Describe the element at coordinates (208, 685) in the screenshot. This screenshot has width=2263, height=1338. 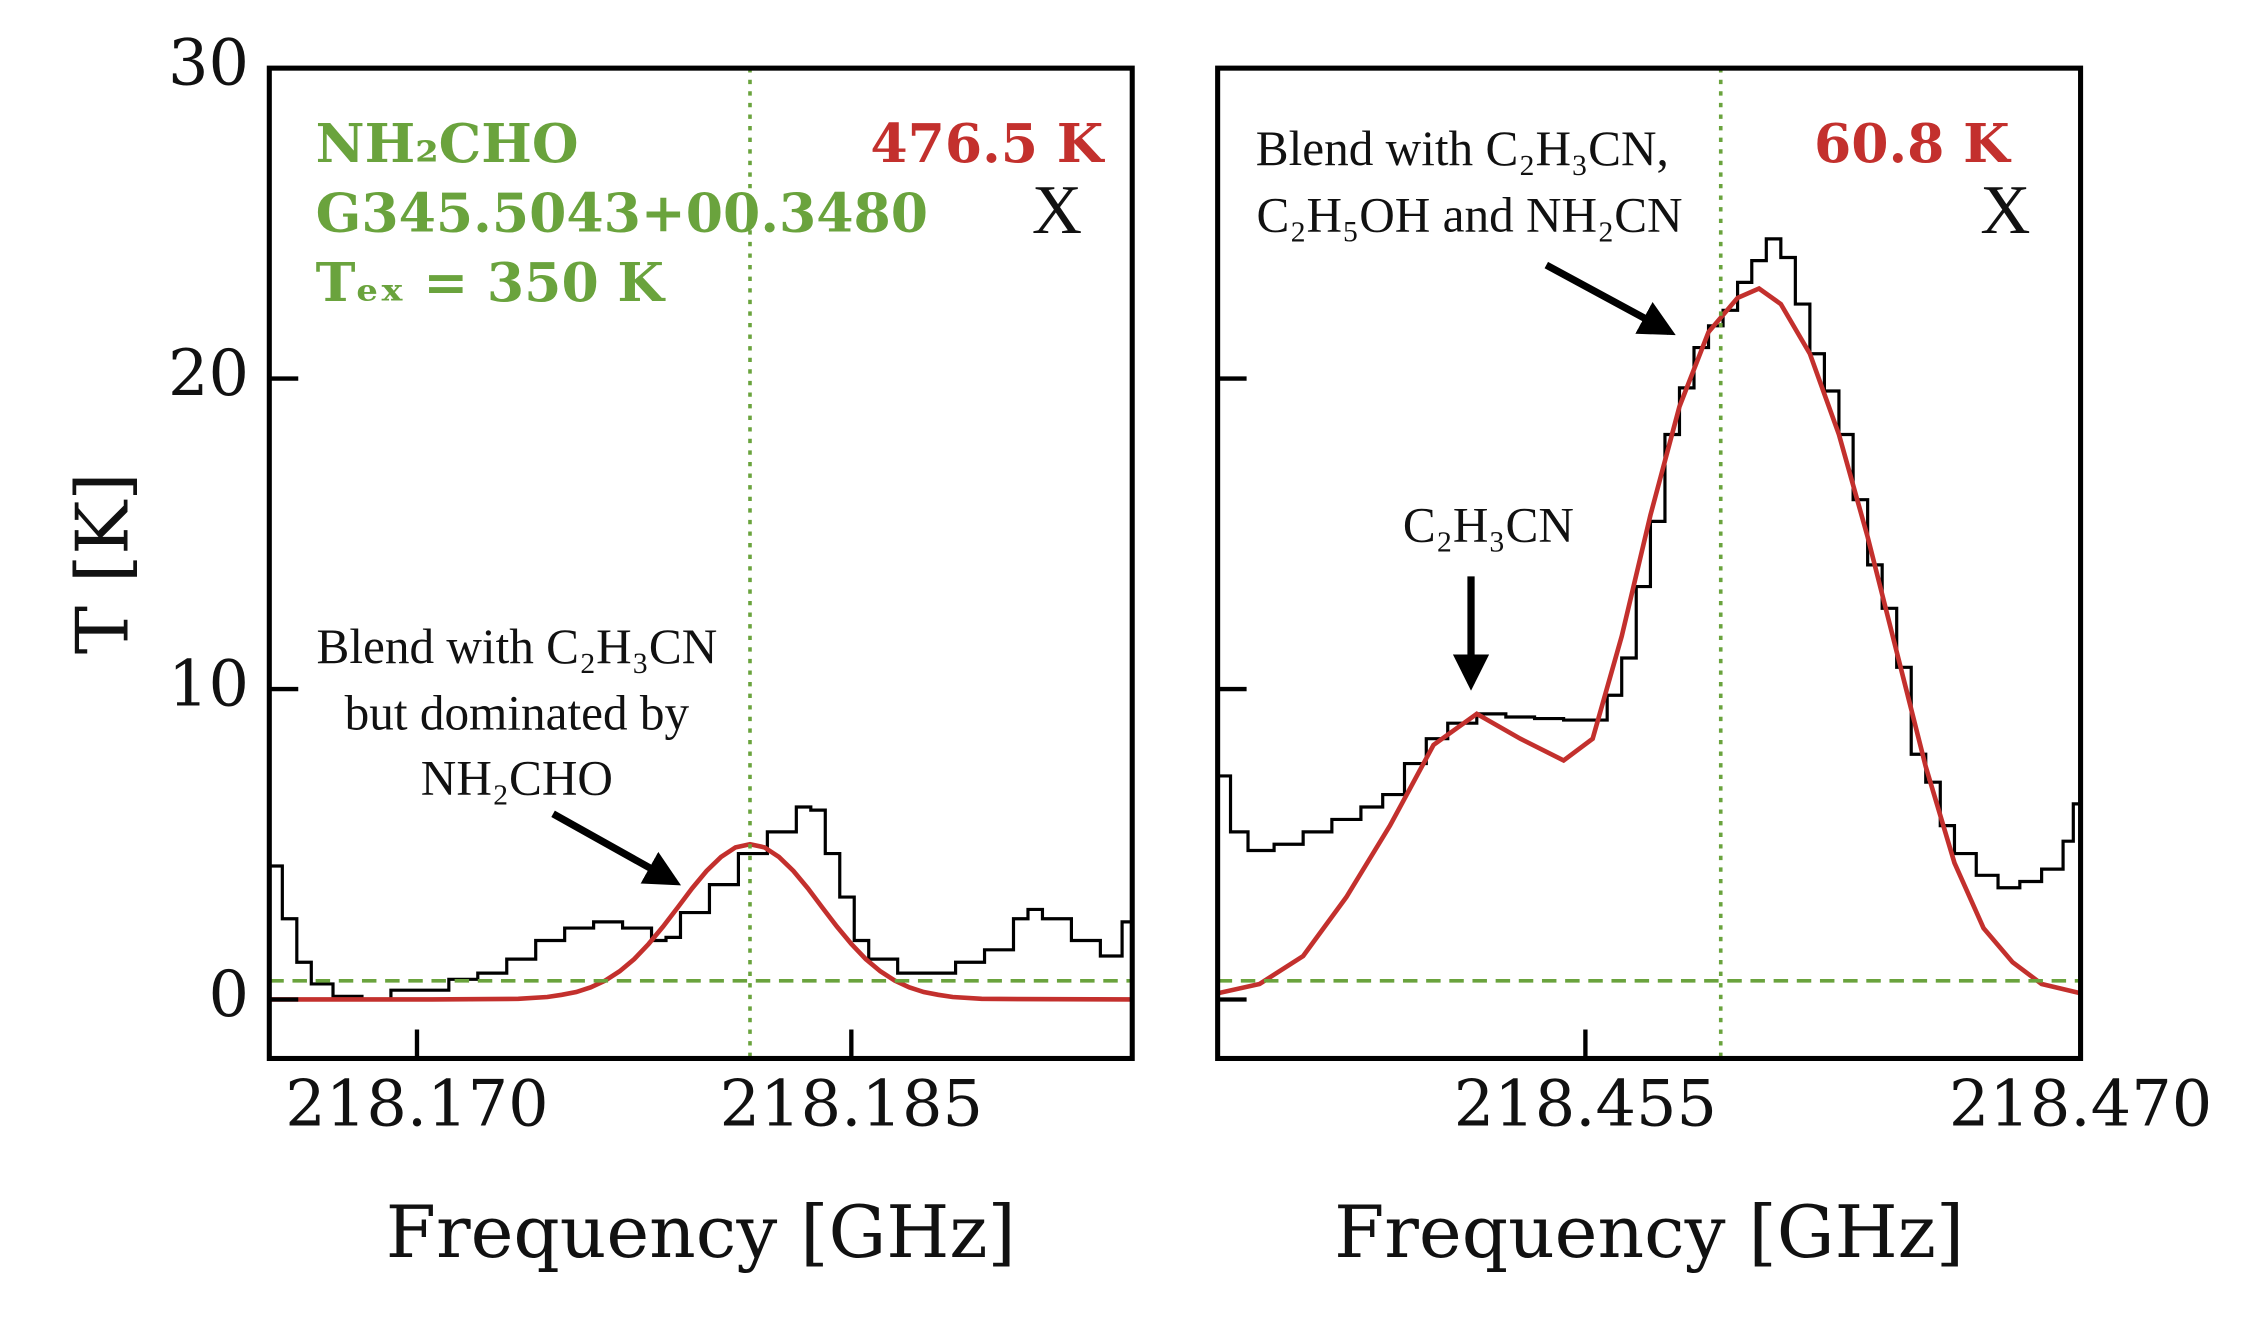
I see `y-tick-label: 10` at that location.